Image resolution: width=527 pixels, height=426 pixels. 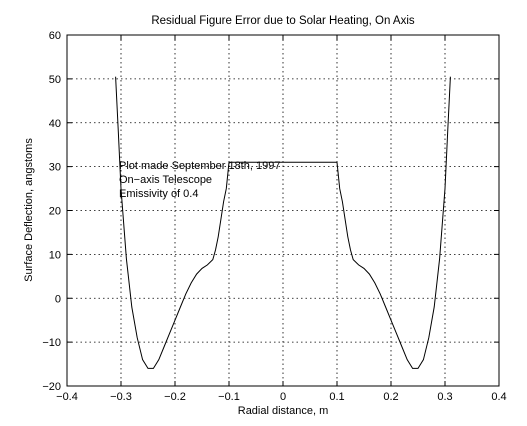 What do you see at coordinates (55, 168) in the screenshot?
I see `y-tick-label: 30` at bounding box center [55, 168].